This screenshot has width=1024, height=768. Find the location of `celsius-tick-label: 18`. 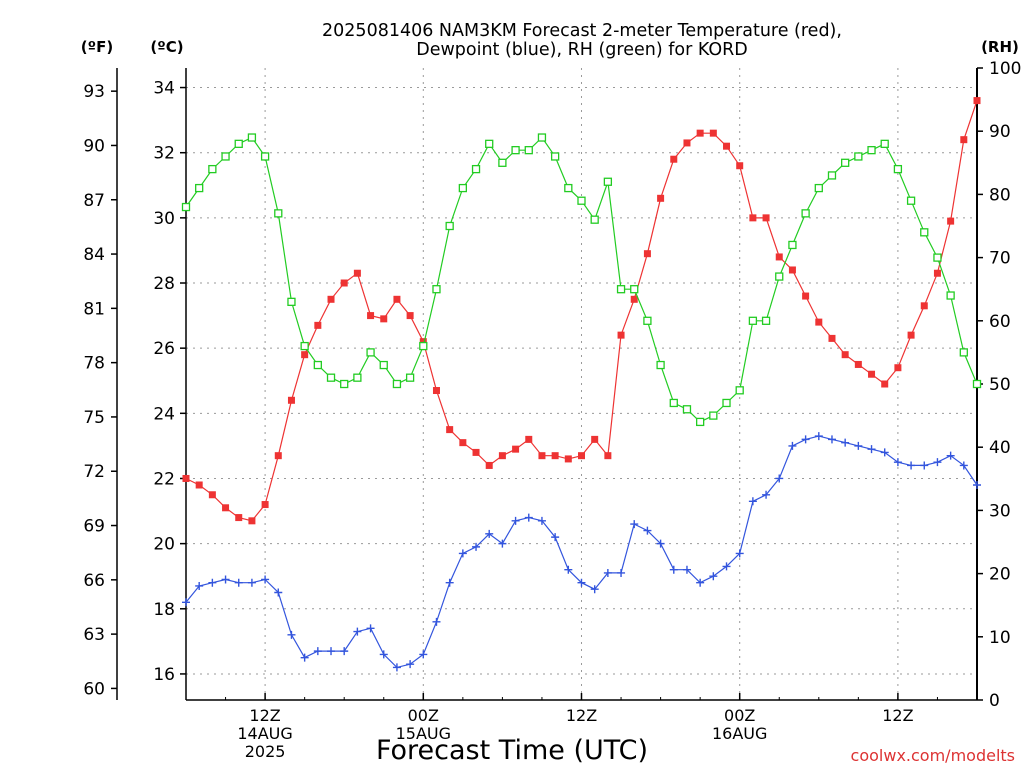

celsius-tick-label: 18 is located at coordinates (164, 610).